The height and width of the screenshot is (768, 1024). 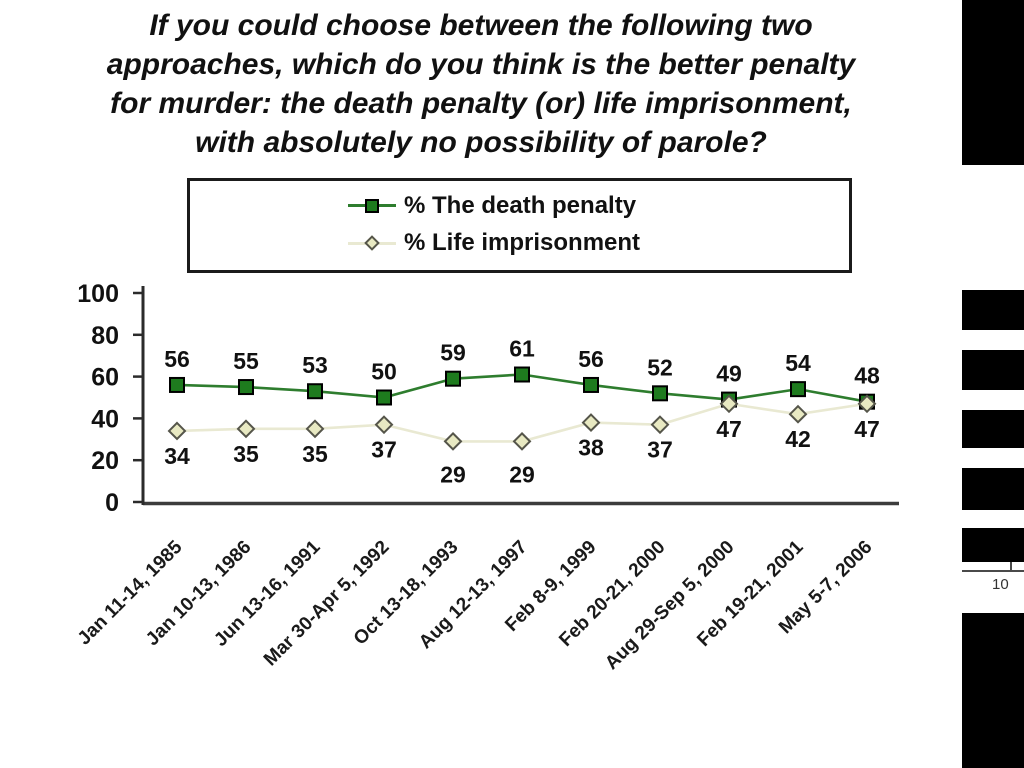 I want to click on y-tick-label: 60, so click(x=105, y=378).